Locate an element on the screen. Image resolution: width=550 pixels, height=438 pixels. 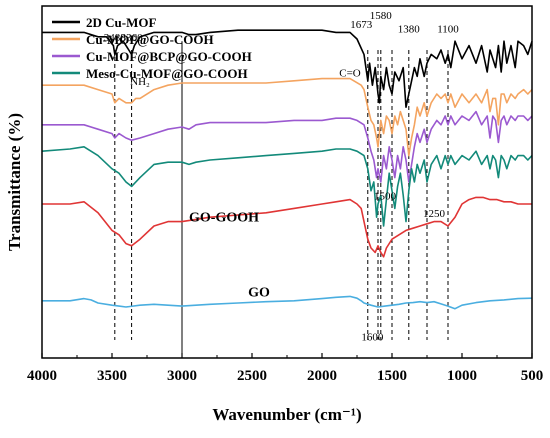
annotation-4: 1580 is located at coordinates (381, 16).